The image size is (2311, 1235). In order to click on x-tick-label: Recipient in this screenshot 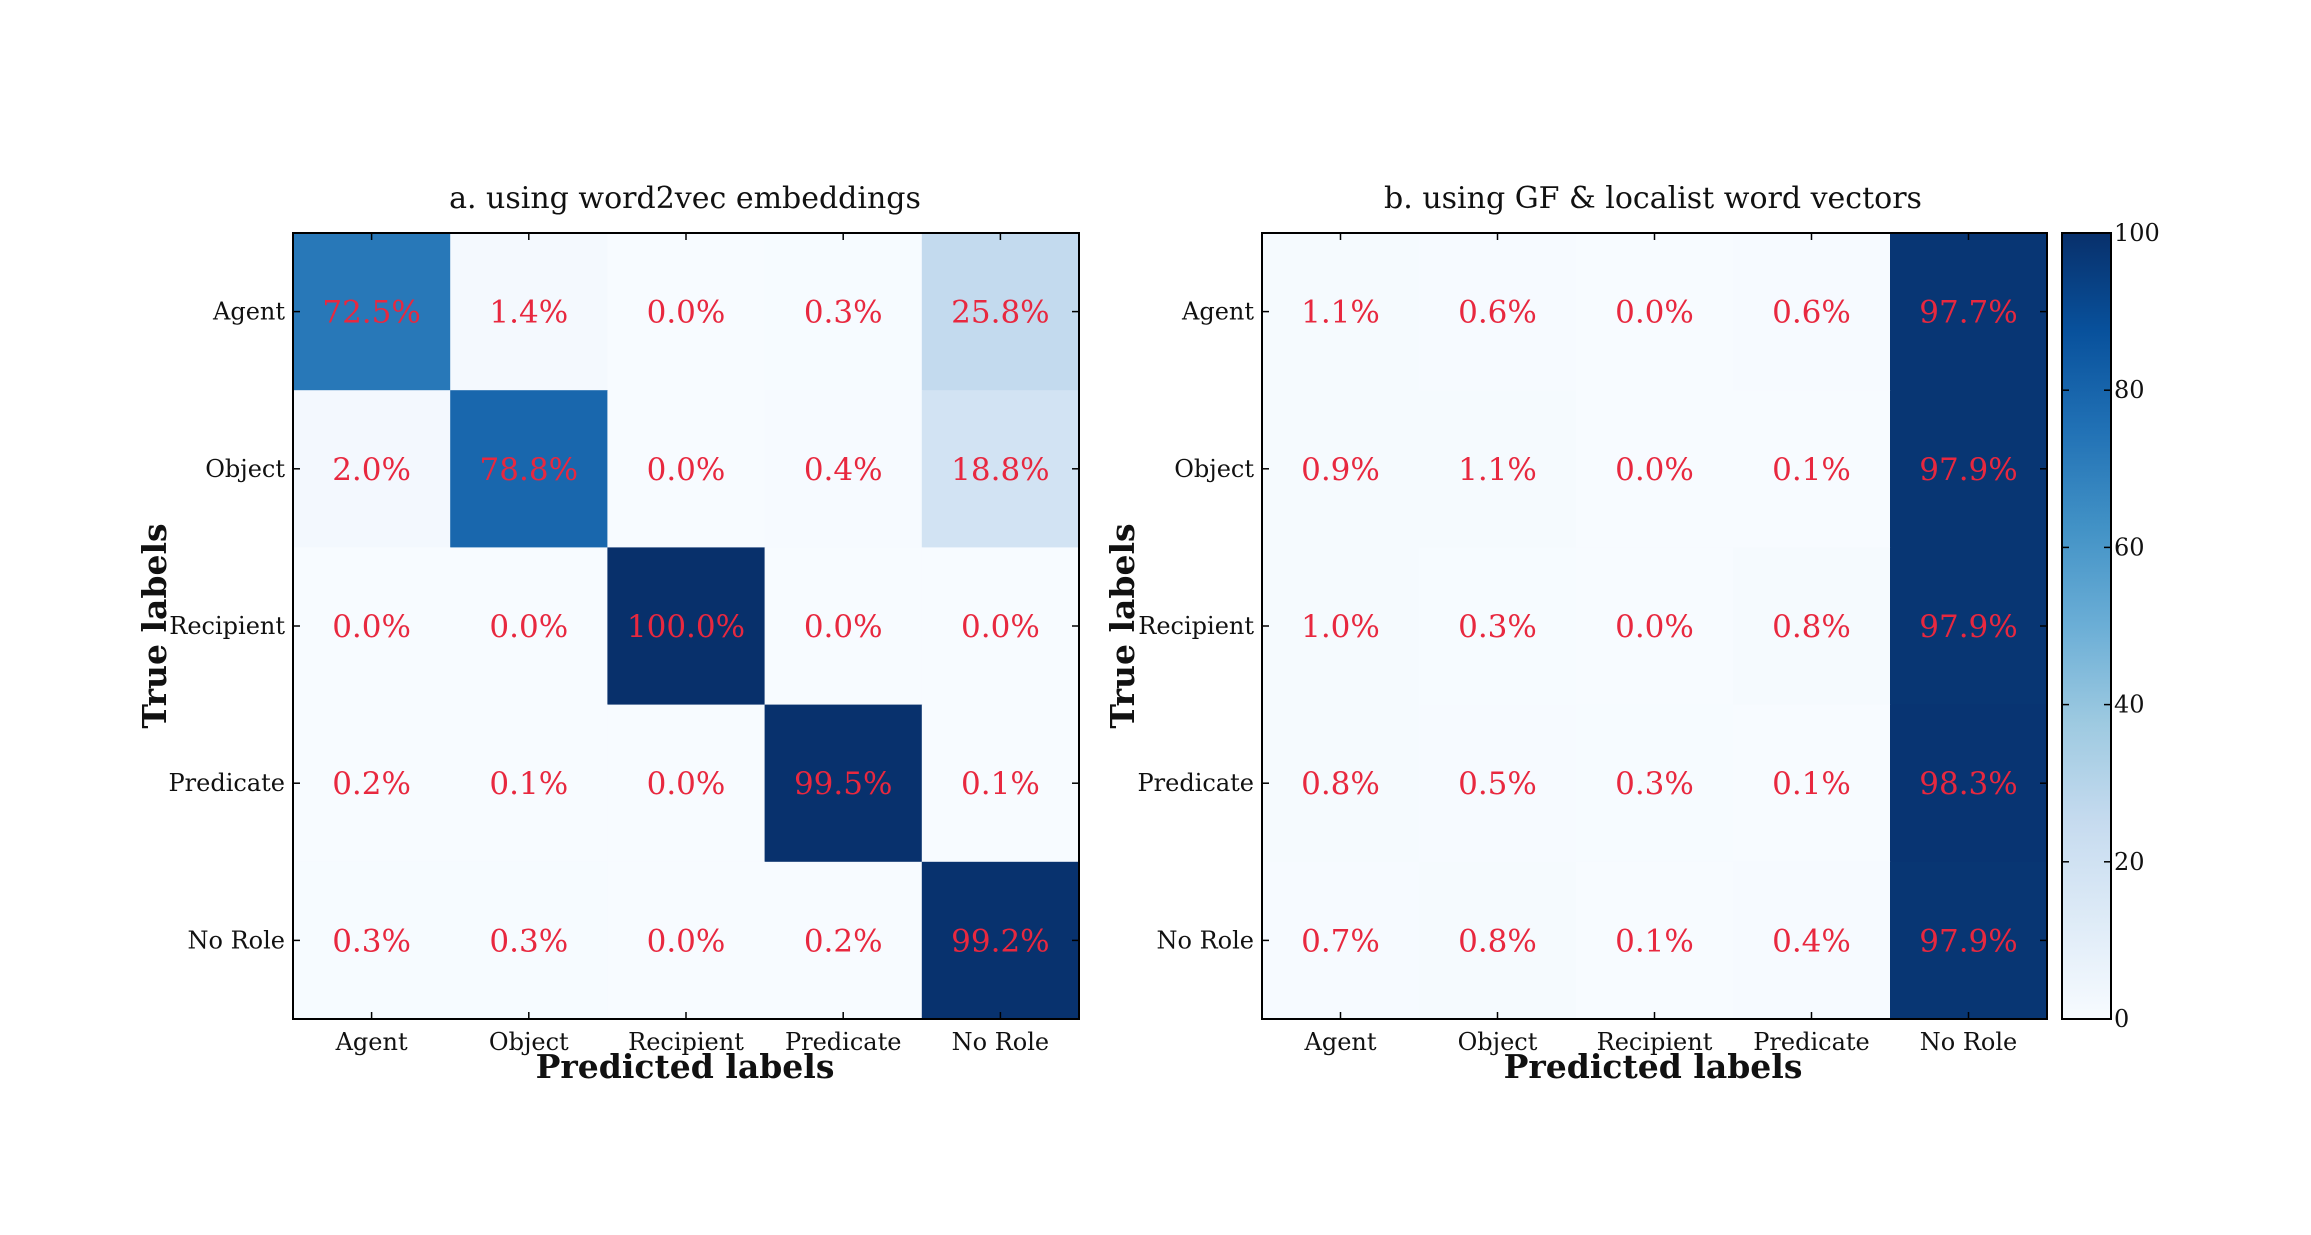, I will do `click(1655, 1042)`.